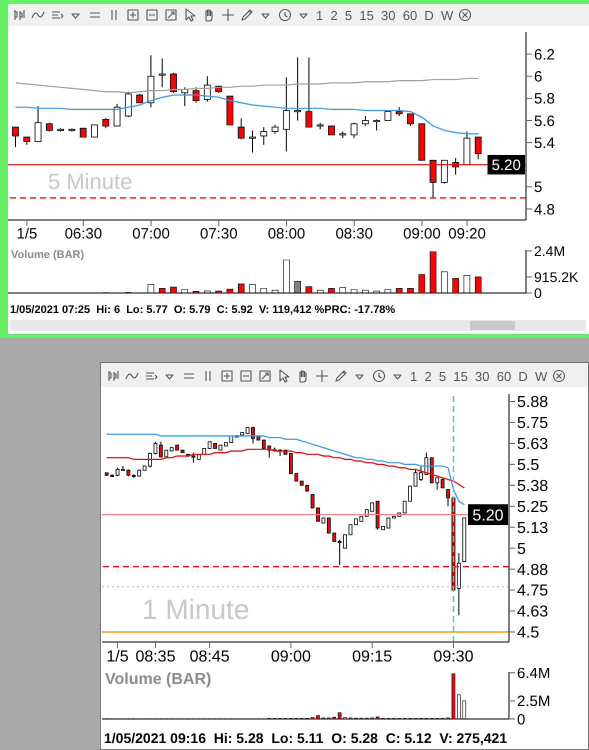  I want to click on x-tick-label: 07:00, so click(151, 234).